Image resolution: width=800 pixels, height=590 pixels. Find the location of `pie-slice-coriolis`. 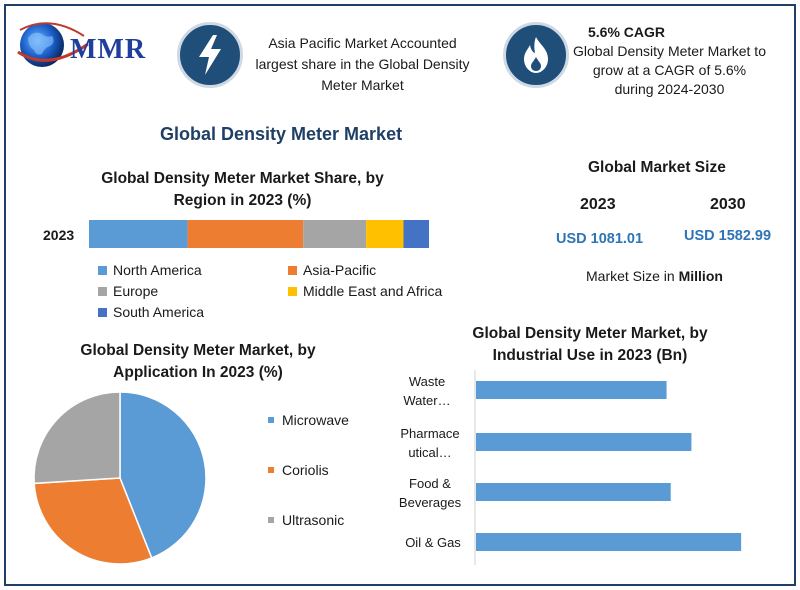

pie-slice-coriolis is located at coordinates (93, 521).